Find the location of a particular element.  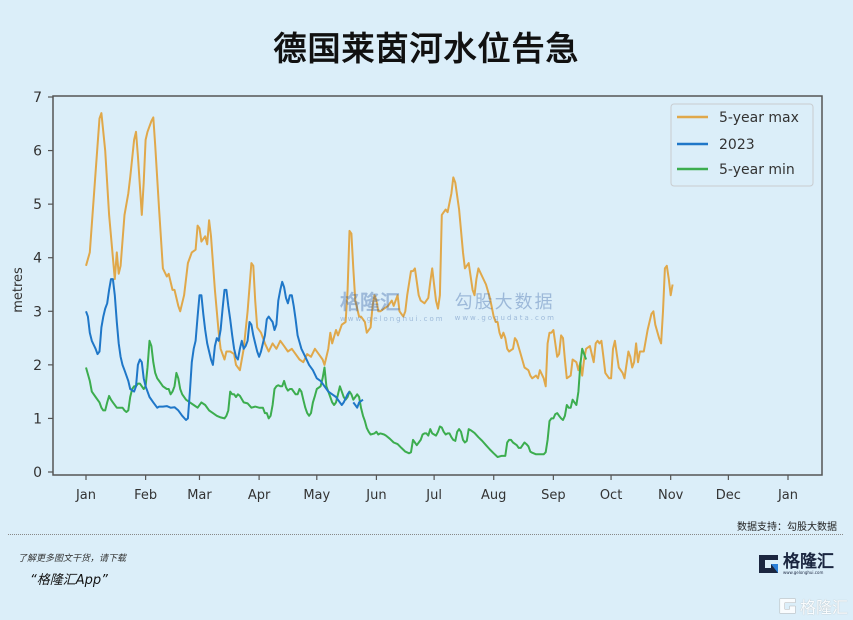

y-tick-label: 4 is located at coordinates (37, 259).